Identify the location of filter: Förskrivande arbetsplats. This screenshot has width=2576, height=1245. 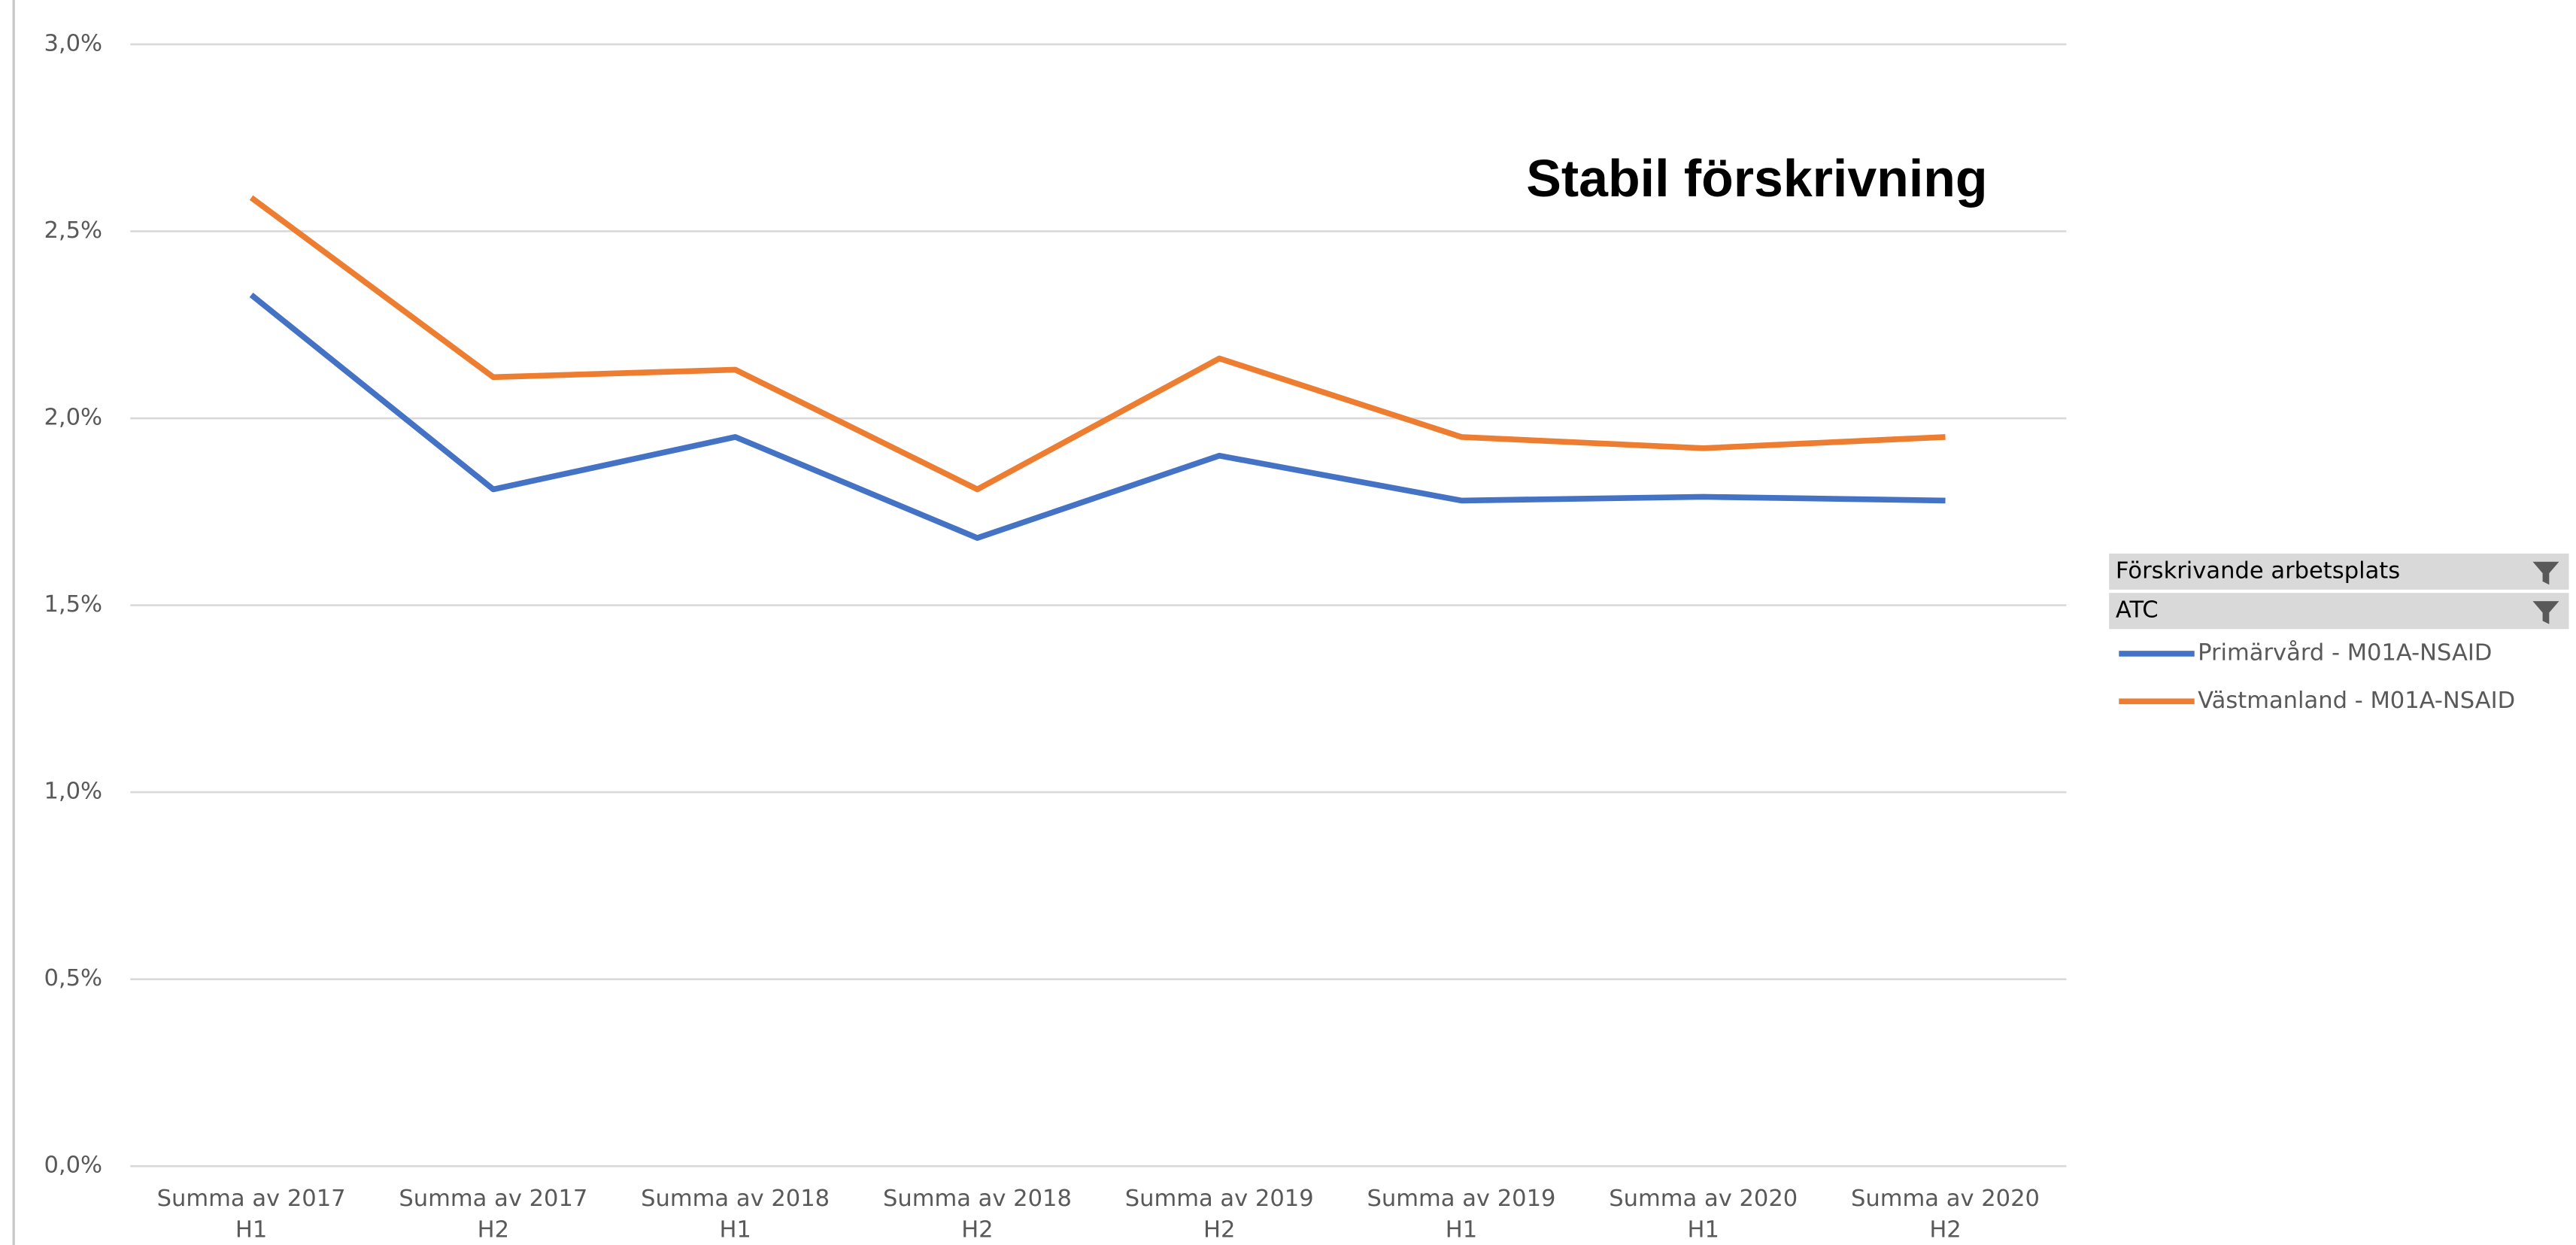
(2339, 571).